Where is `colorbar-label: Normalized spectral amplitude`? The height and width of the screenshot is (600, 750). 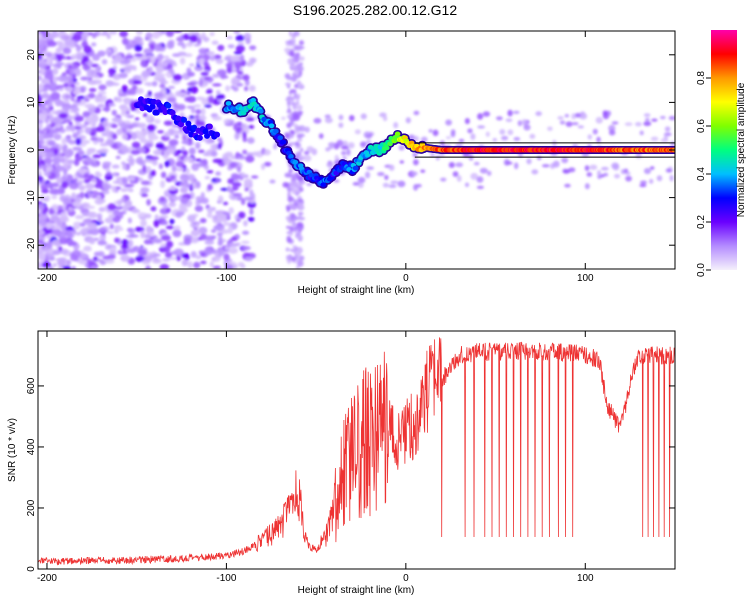
colorbar-label: Normalized spectral amplitude is located at coordinates (741, 149).